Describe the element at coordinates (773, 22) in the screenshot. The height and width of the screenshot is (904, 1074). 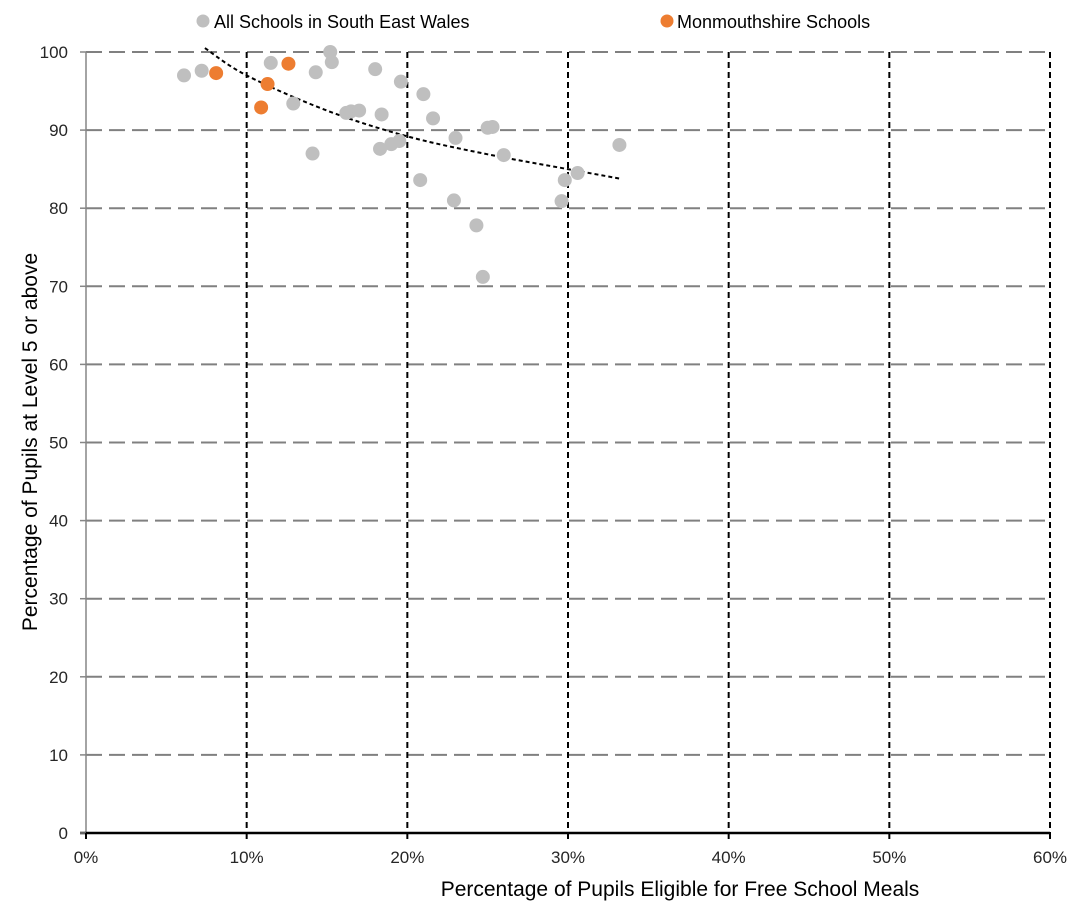
I see `legend-label-monmouthshire: Monmouthshire Schools` at that location.